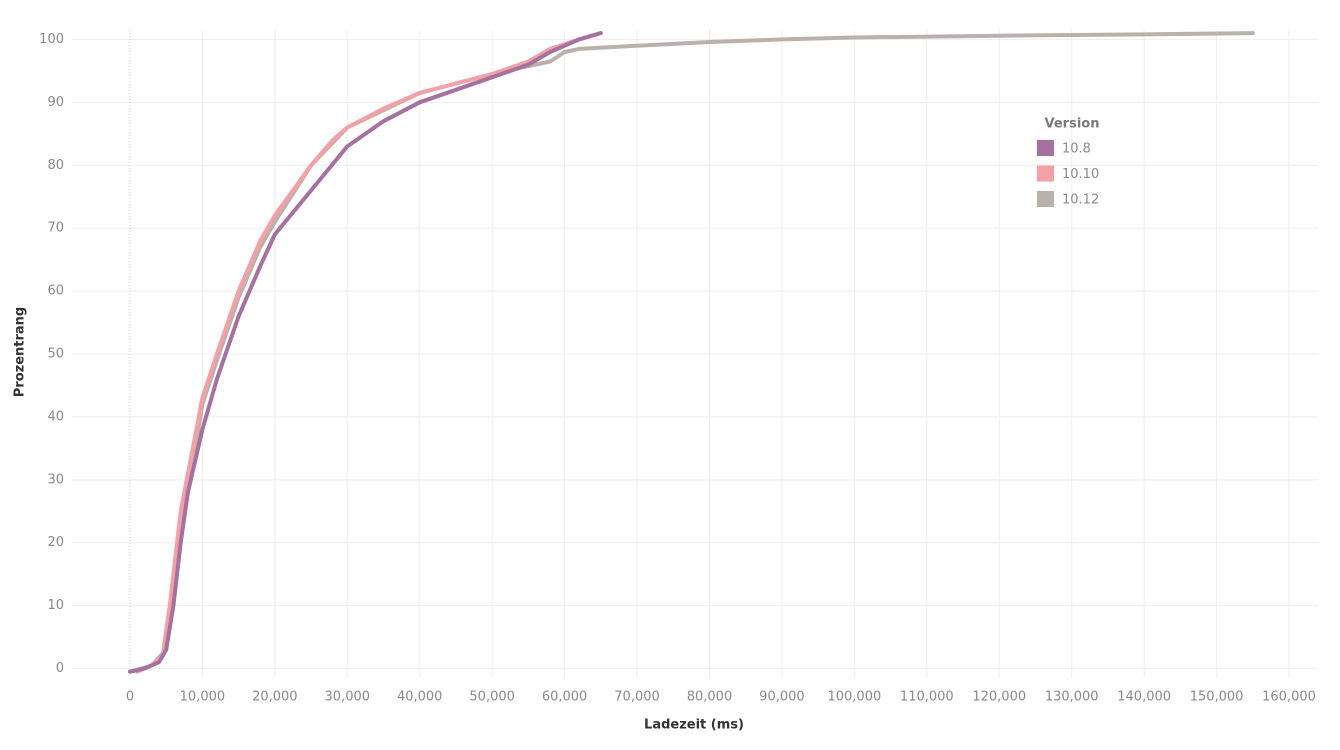 This screenshot has height=750, width=1340. I want to click on y-tick-label: 60, so click(55, 291).